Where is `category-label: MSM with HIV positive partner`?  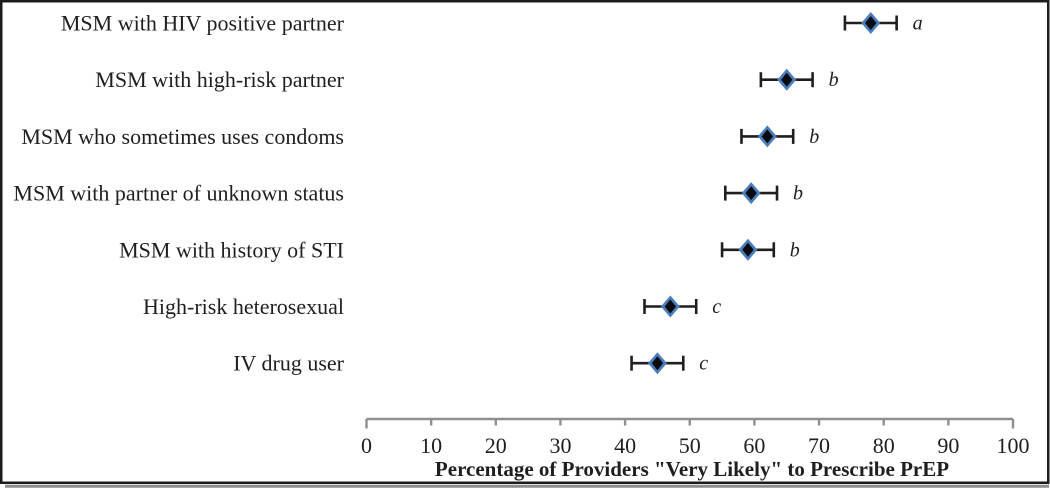 category-label: MSM with HIV positive partner is located at coordinates (203, 23).